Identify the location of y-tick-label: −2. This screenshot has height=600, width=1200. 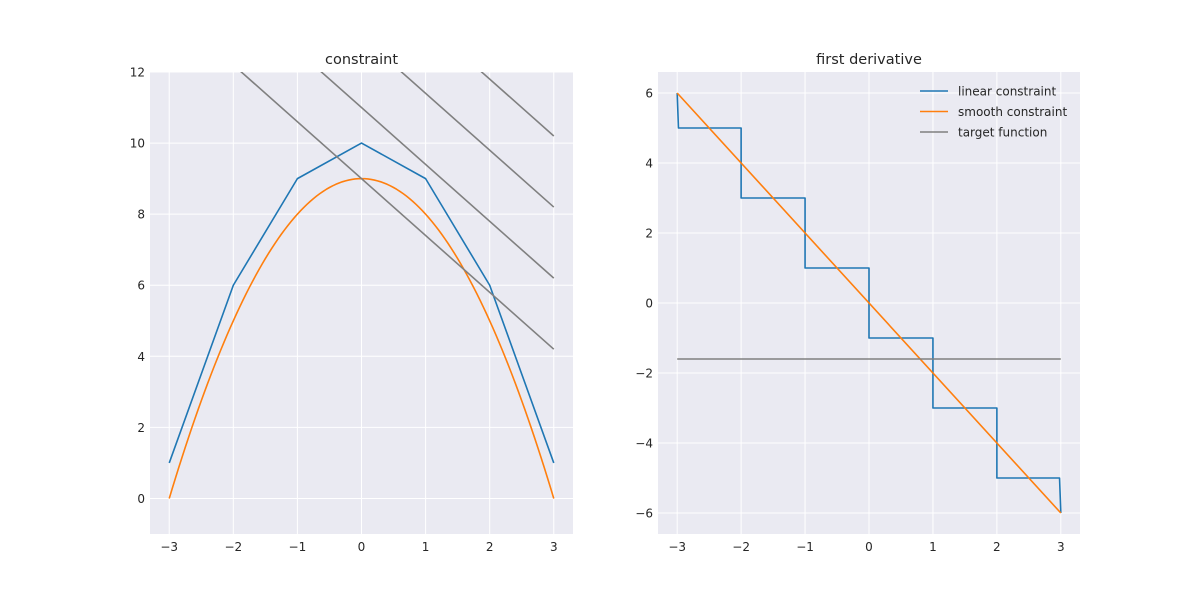
(644, 374).